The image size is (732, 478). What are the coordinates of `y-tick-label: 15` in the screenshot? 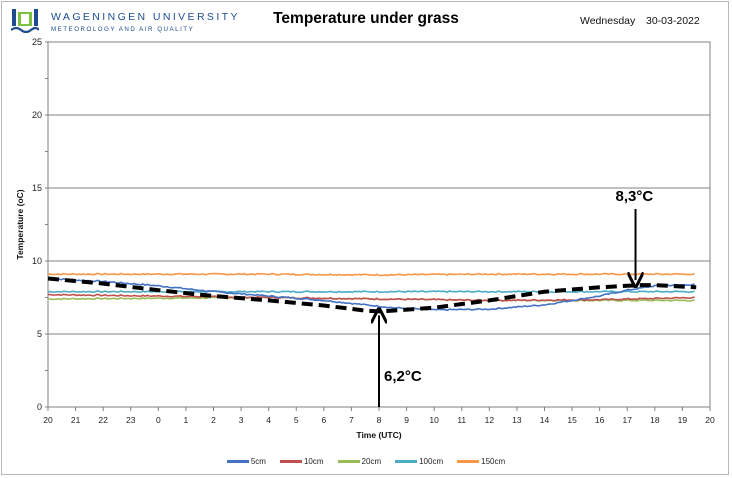 It's located at (37, 188).